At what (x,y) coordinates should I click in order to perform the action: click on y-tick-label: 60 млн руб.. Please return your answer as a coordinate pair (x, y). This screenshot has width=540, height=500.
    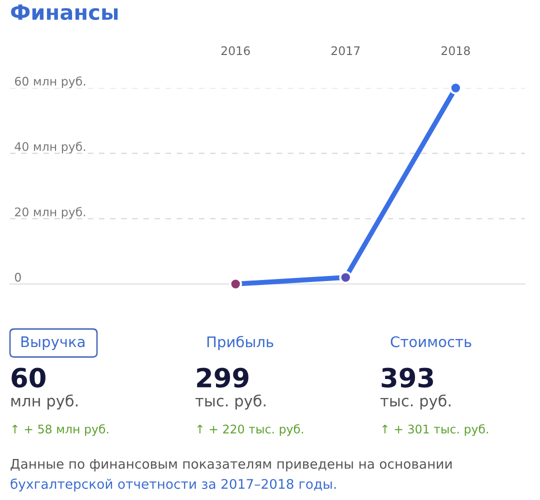
    Looking at the image, I should click on (50, 82).